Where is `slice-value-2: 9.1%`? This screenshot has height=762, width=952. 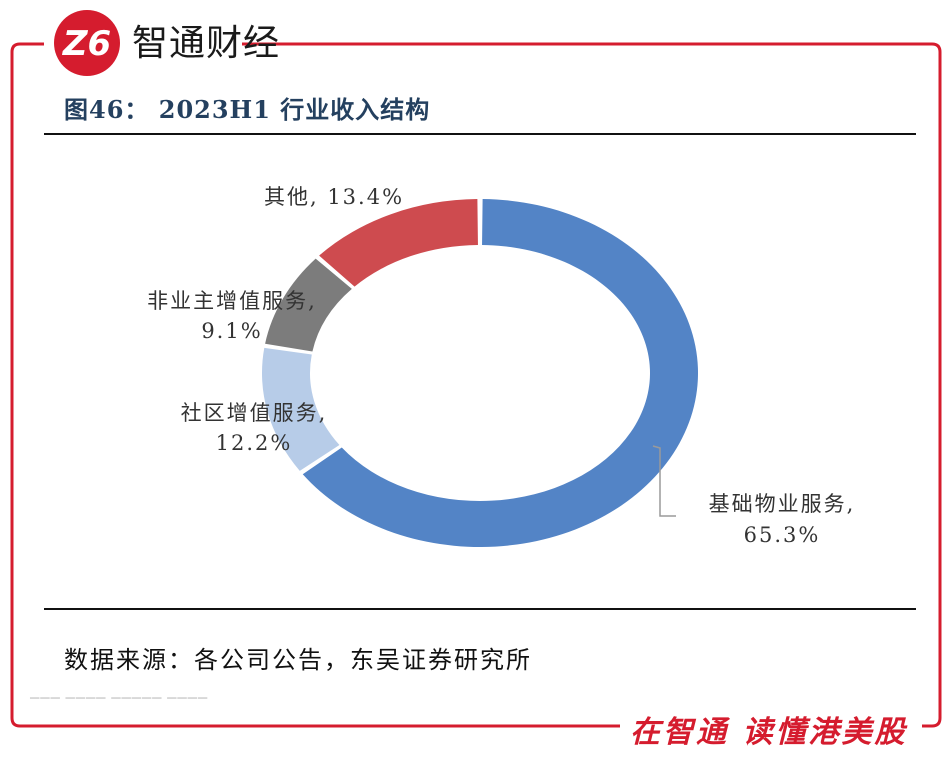
slice-value-2: 9.1% is located at coordinates (231, 331).